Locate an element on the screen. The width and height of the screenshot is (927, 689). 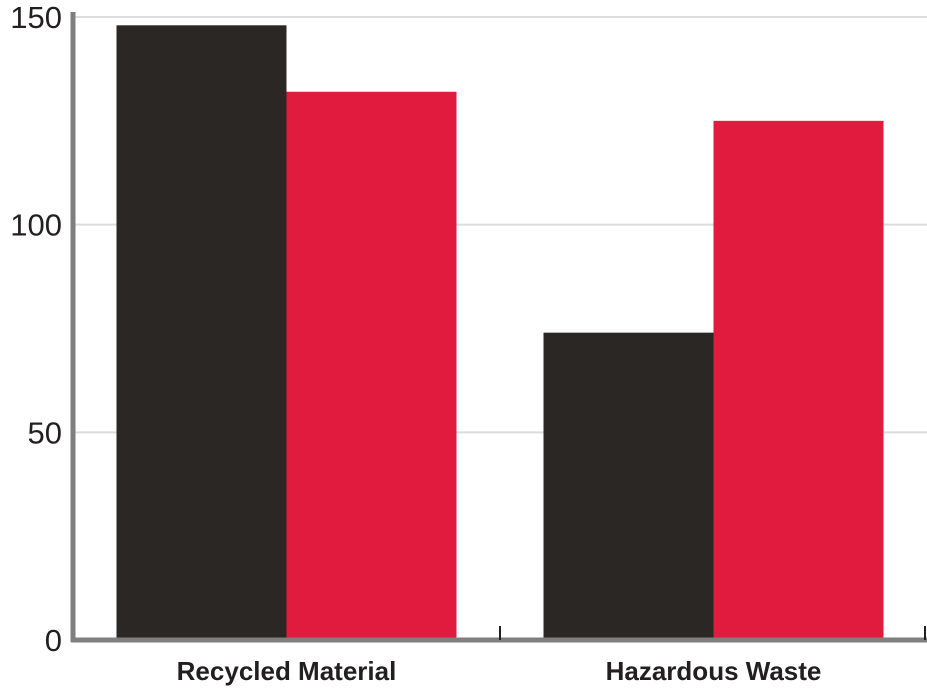
x-tick-label-hazardous-waste: Hazardous Waste is located at coordinates (714, 671).